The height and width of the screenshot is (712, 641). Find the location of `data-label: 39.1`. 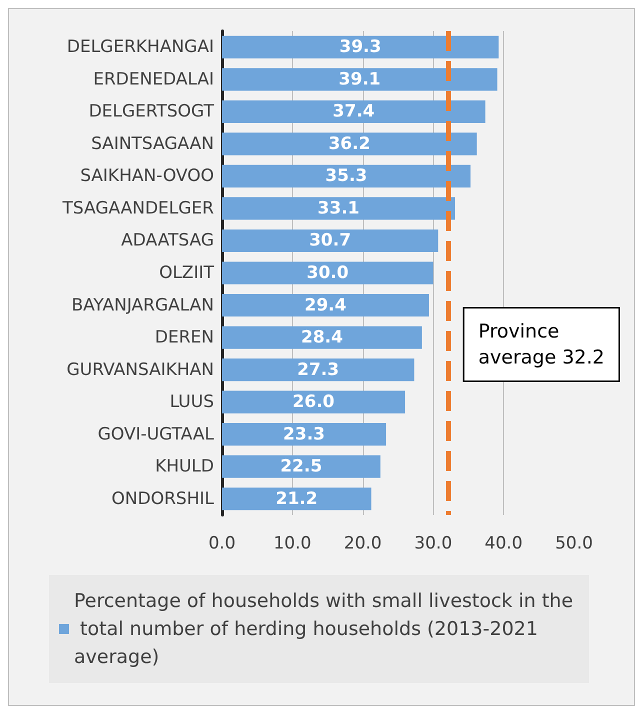

data-label: 39.1 is located at coordinates (359, 79).